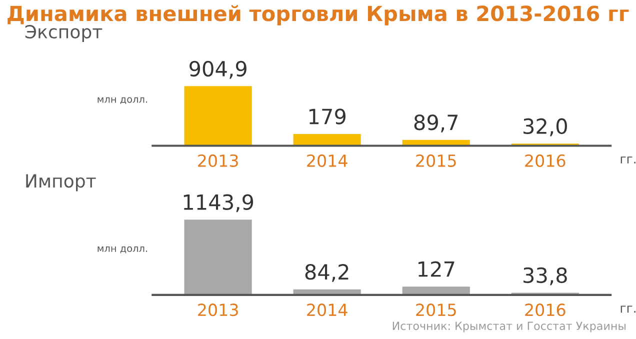 The width and height of the screenshot is (636, 339). I want to click on data-label: 84,2, so click(326, 273).